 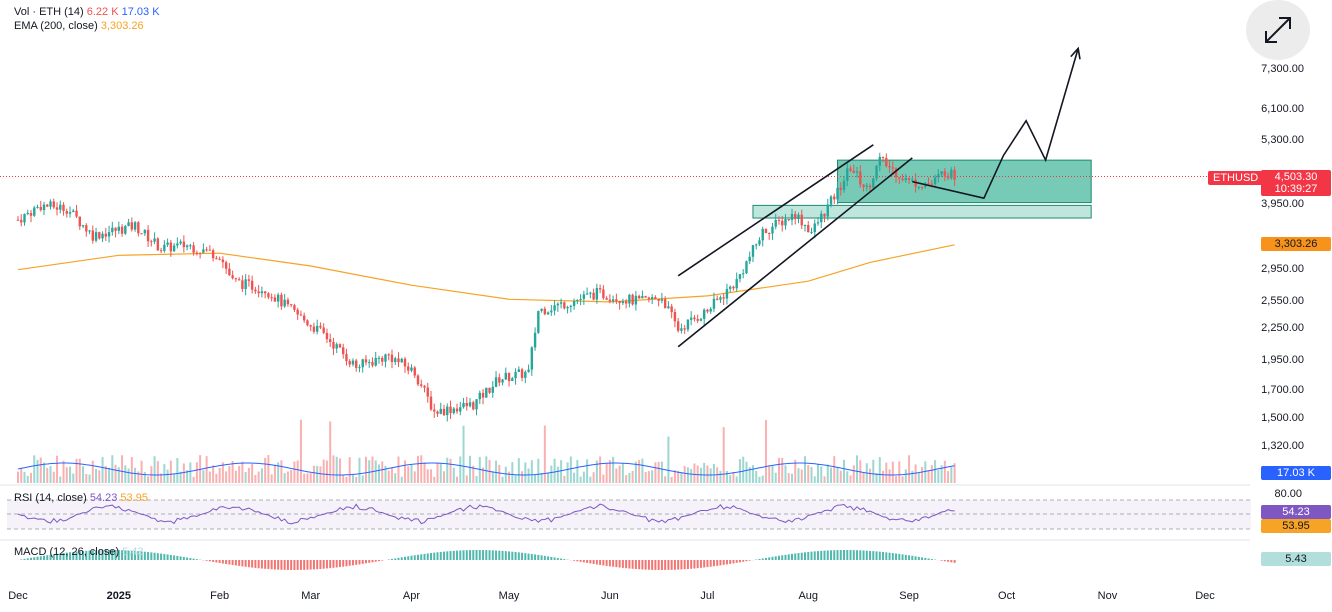 I want to click on volume-label: Vol · ETH (14), so click(x=49, y=12).